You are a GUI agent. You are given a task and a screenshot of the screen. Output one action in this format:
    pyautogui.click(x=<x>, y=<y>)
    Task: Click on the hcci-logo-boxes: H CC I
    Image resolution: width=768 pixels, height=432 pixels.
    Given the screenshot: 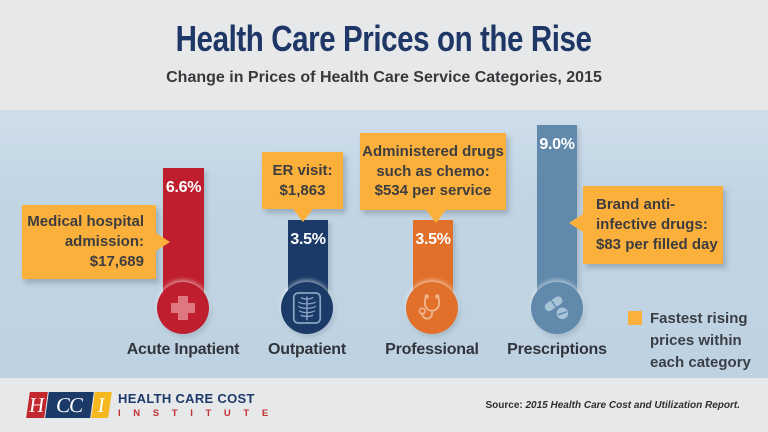 What is the action you would take?
    pyautogui.click(x=69, y=405)
    